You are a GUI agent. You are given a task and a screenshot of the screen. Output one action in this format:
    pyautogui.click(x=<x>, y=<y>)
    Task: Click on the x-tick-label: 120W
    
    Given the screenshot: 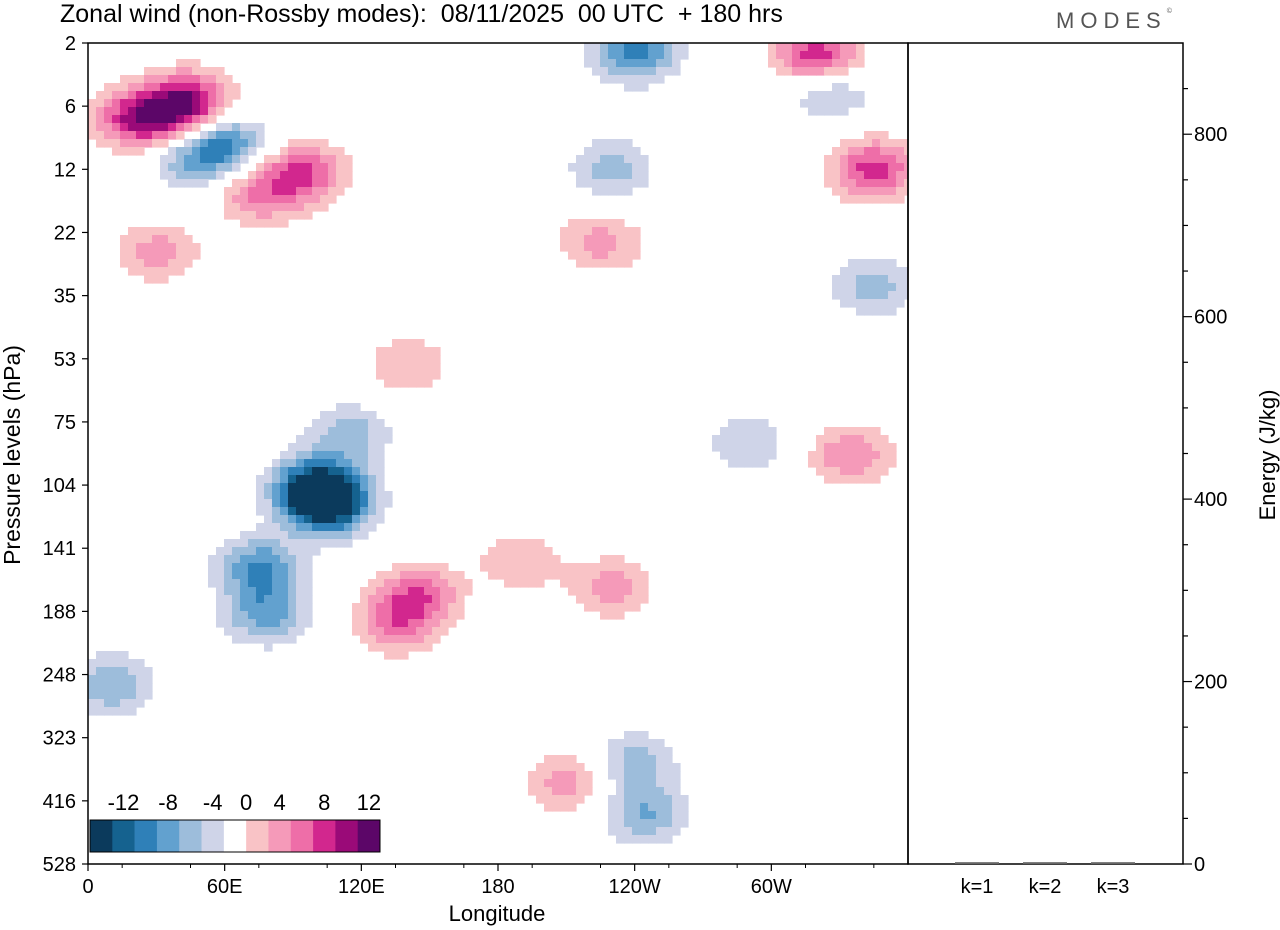 What is the action you would take?
    pyautogui.click(x=635, y=887)
    